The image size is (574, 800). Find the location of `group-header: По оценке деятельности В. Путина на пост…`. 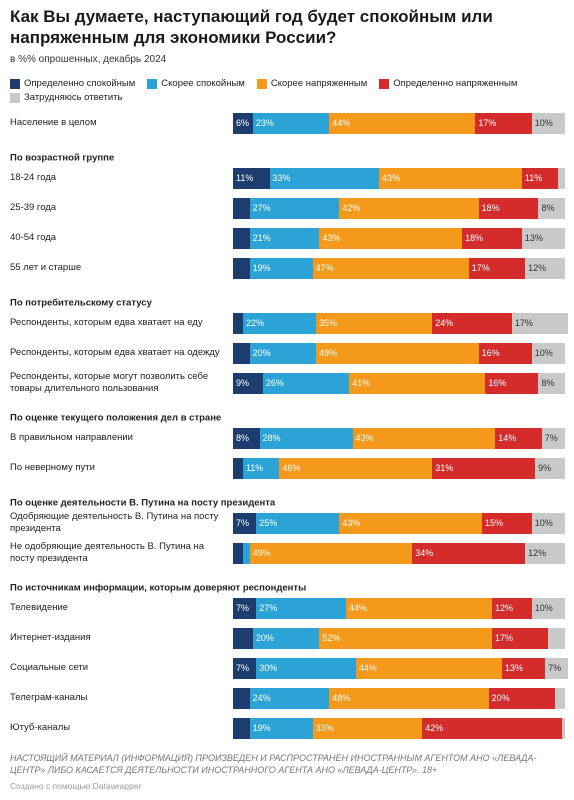

group-header: По оценке деятельности В. Путина на пост… is located at coordinates (143, 503).